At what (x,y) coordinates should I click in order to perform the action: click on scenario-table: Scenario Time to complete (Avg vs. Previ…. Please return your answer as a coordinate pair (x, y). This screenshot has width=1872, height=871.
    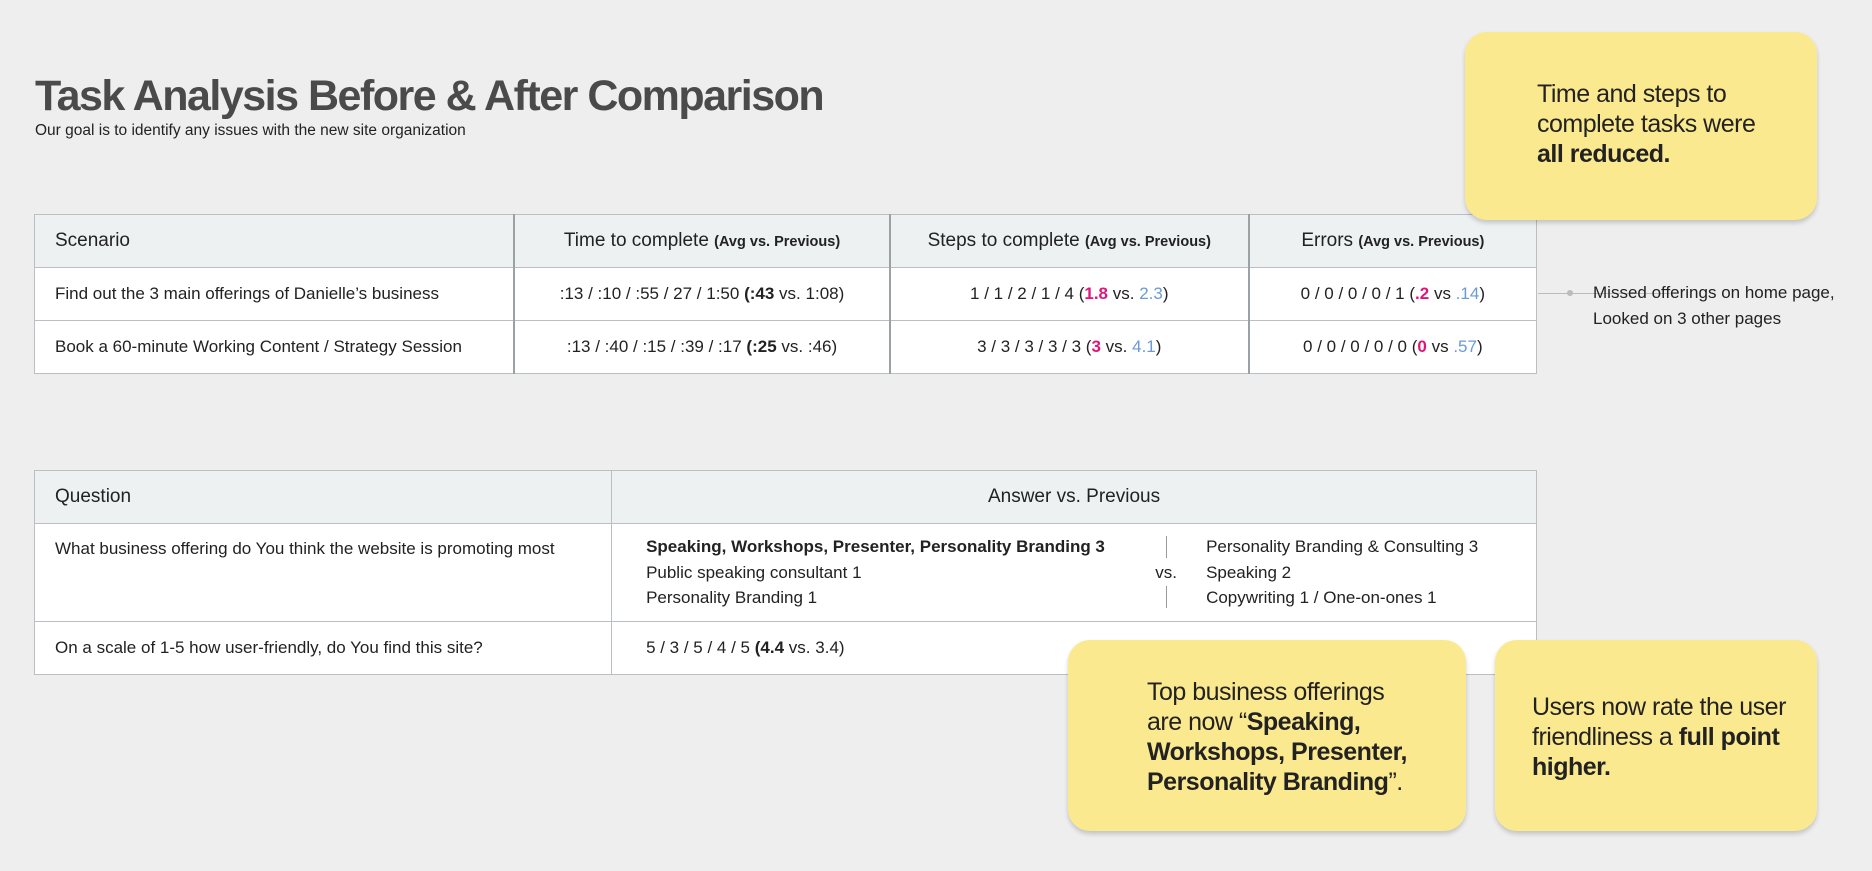
    Looking at the image, I should click on (785, 294).